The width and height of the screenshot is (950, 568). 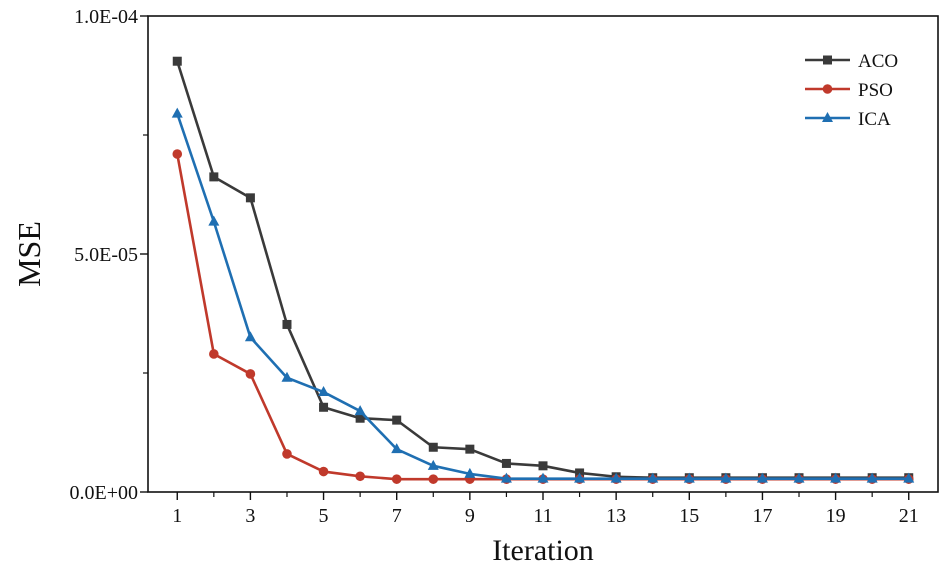 I want to click on x-tick-label: 21, so click(x=909, y=516).